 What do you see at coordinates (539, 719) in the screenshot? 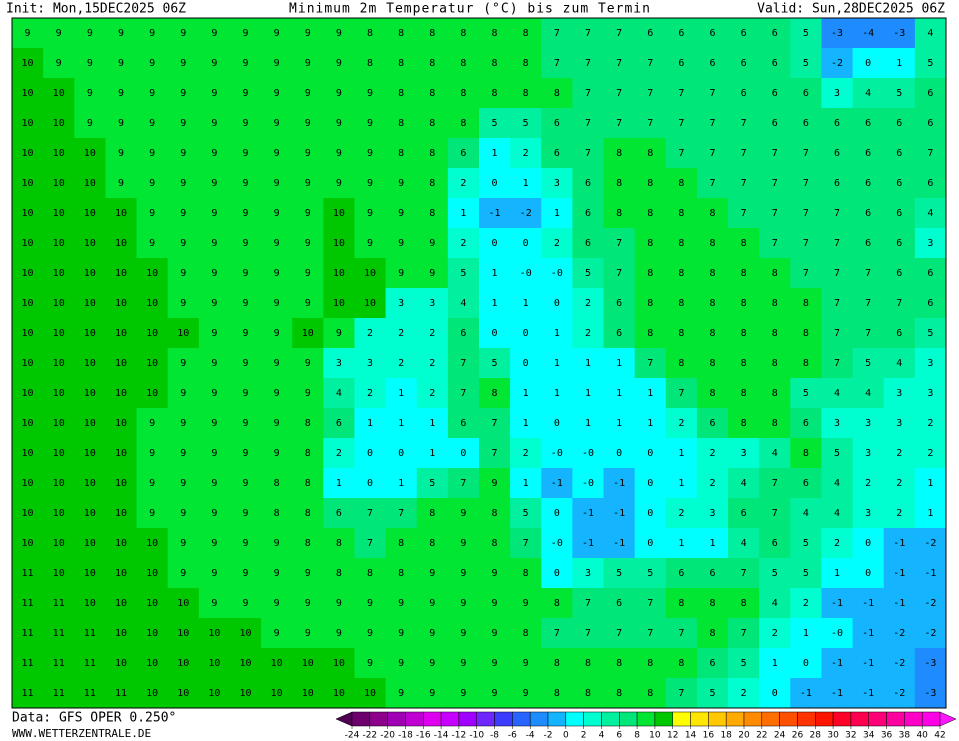
I see `colorbar-box` at bounding box center [539, 719].